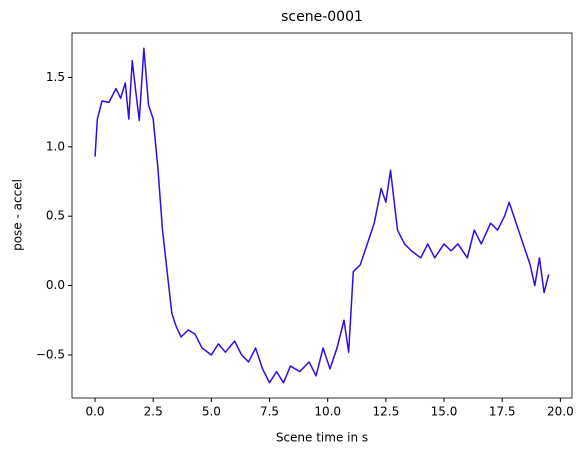 The width and height of the screenshot is (582, 455). I want to click on x-tick-label: 15.0, so click(444, 412).